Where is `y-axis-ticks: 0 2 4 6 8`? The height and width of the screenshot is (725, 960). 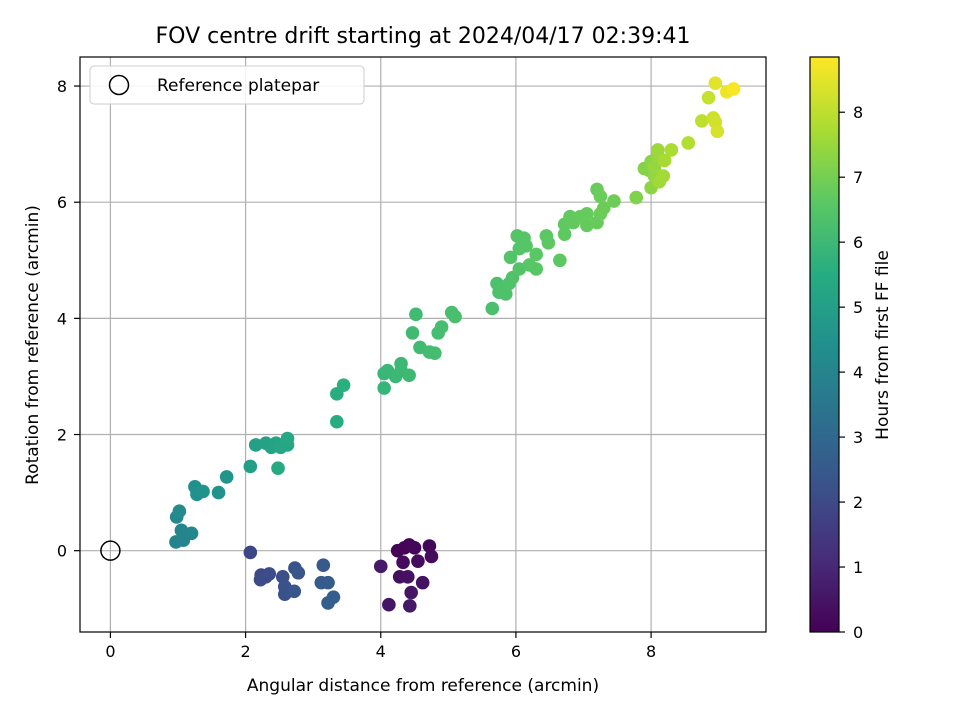 y-axis-ticks: 0 2 4 6 8 is located at coordinates (68, 319).